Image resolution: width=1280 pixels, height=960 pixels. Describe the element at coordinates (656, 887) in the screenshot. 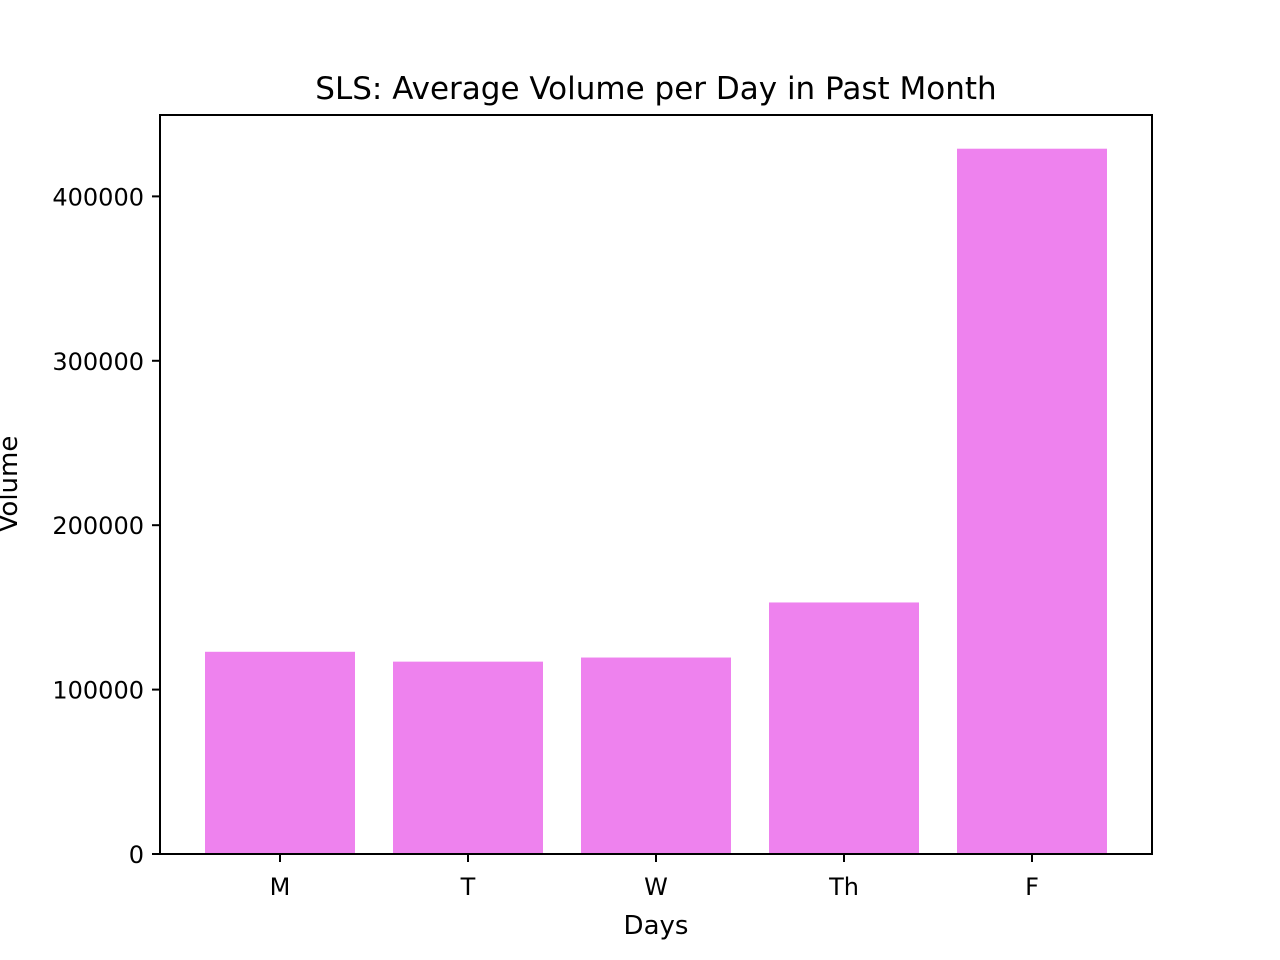

I see `x-tick-label: W` at that location.